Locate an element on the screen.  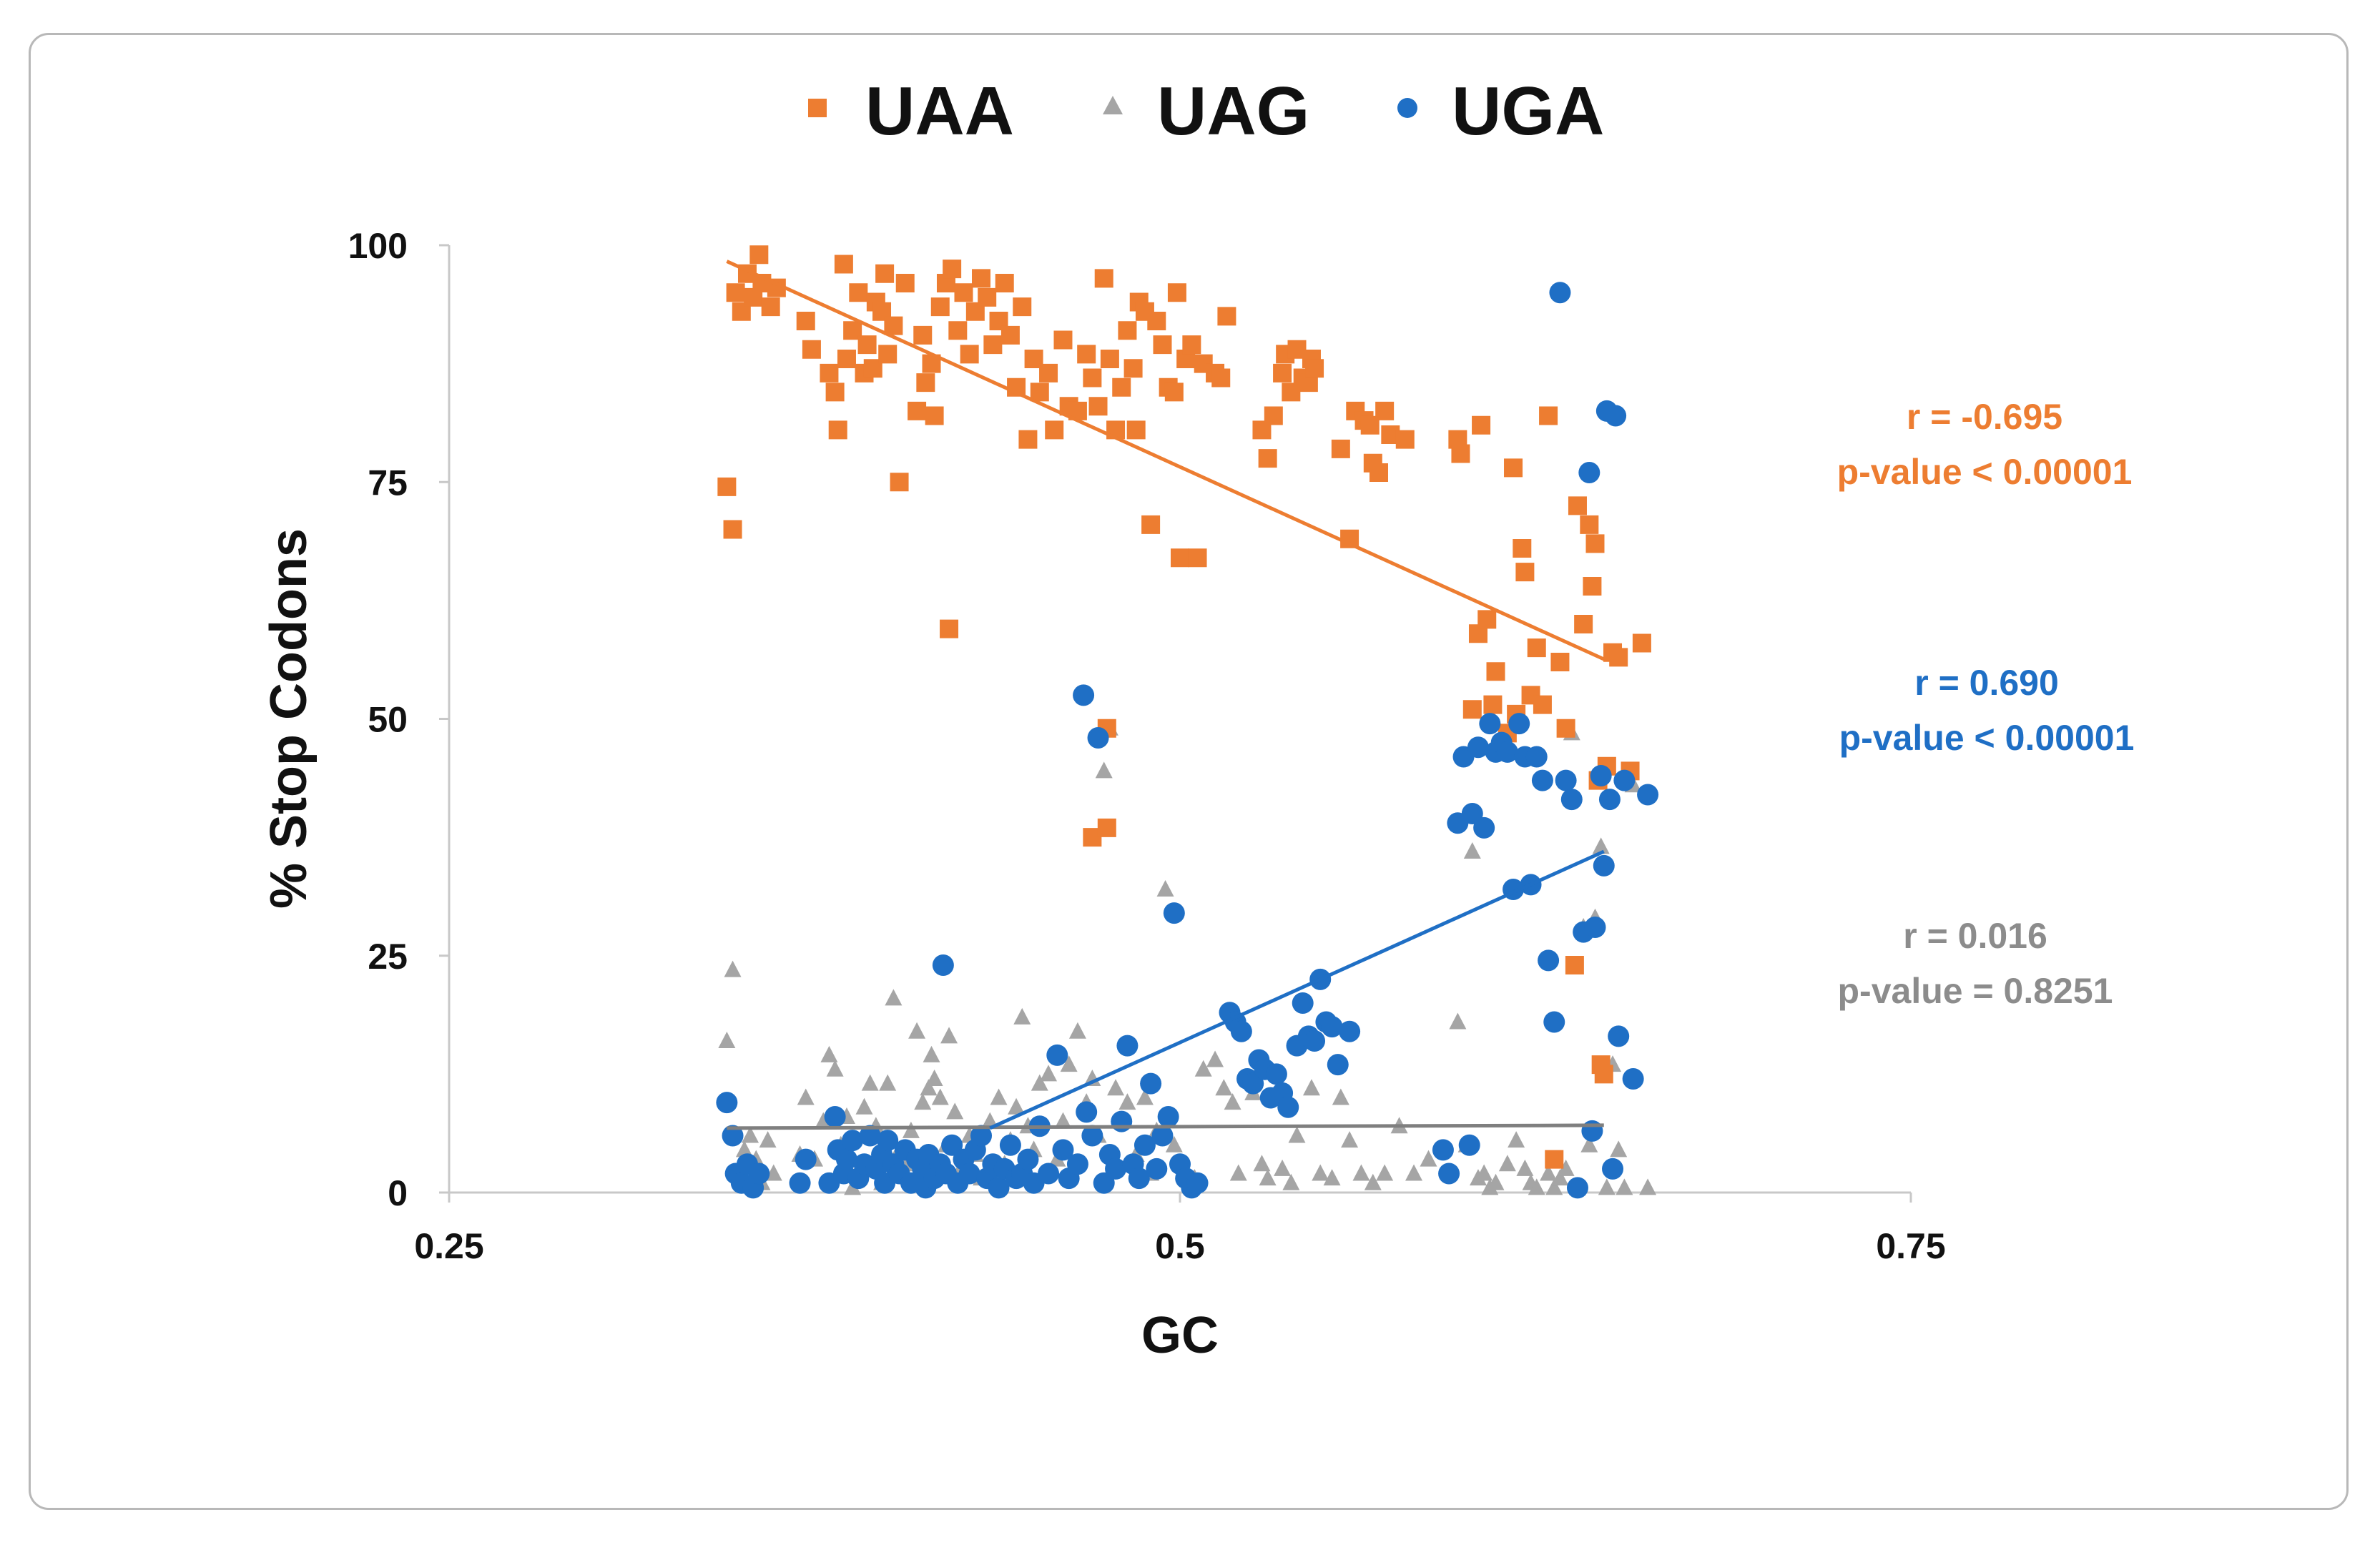
legend-uaa-marker is located at coordinates (817, 108).